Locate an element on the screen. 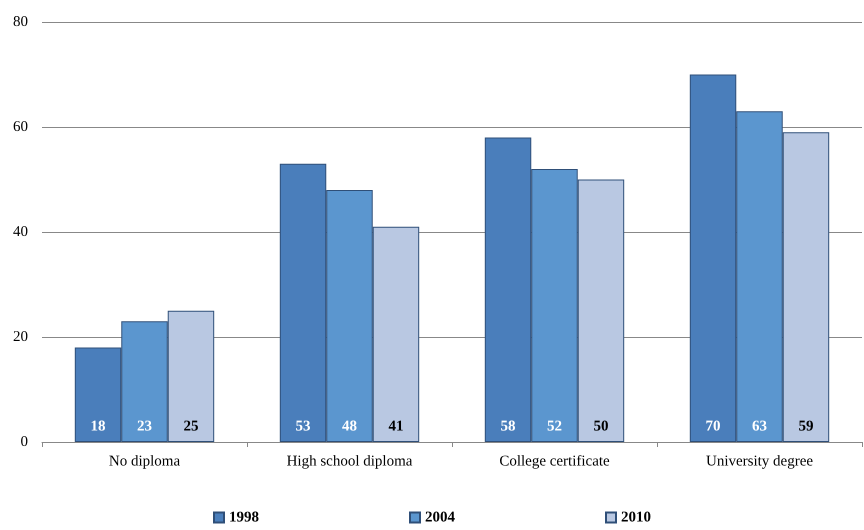 The height and width of the screenshot is (530, 864). y-tick-label: 80 is located at coordinates (20, 22).